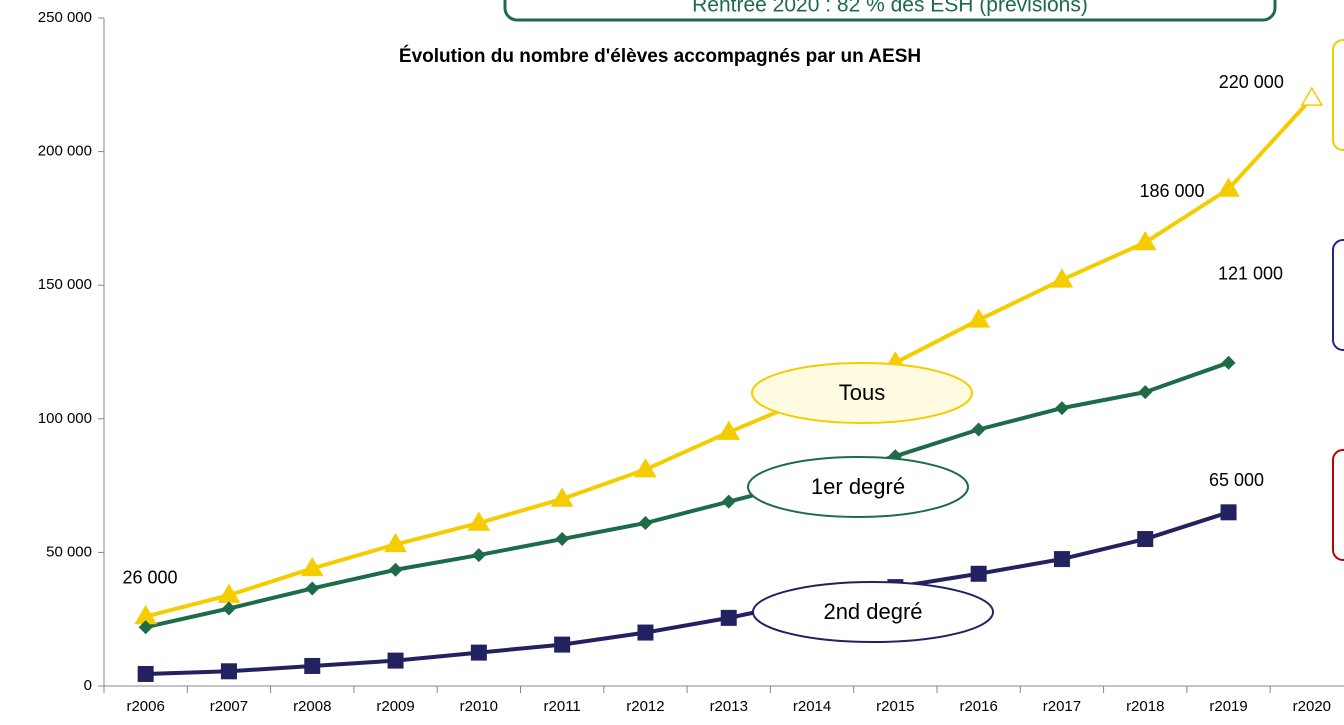 This screenshot has width=1344, height=725. Describe the element at coordinates (1171, 191) in the screenshot. I see `data-label: 186 000` at that location.